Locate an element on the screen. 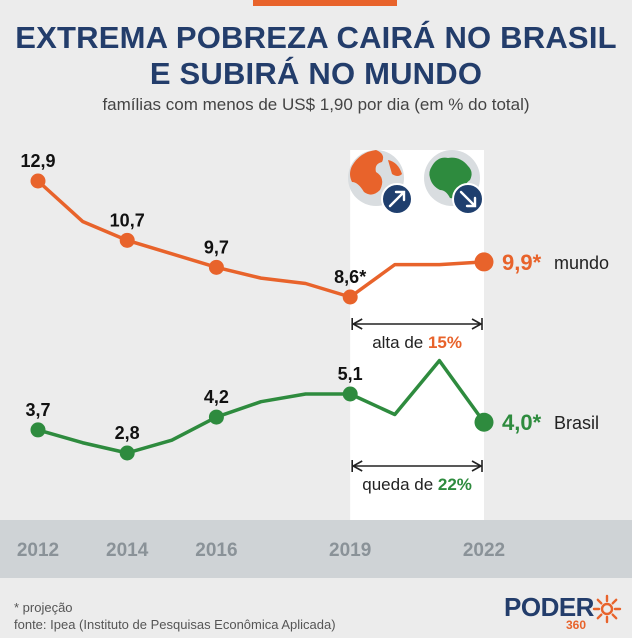 Image resolution: width=632 pixels, height=638 pixels. data-label-brasil-2012: 3,7 is located at coordinates (37, 410).